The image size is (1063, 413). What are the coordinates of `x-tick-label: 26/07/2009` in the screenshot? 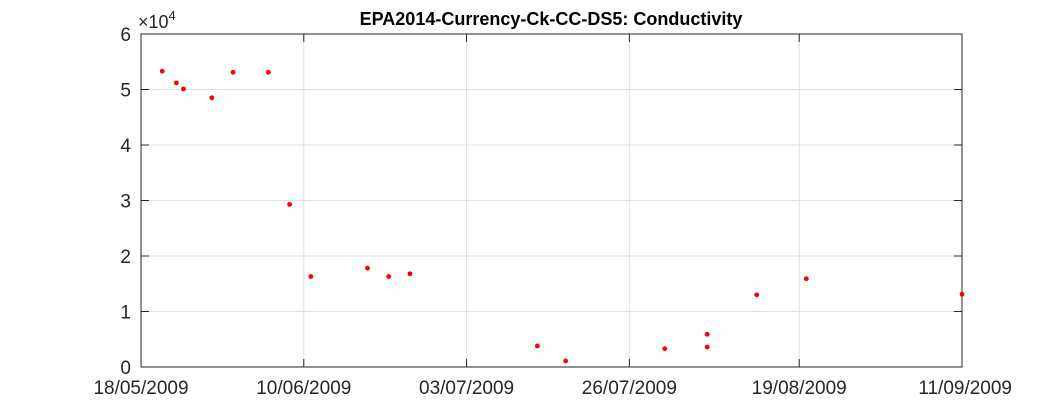 It's located at (629, 388).